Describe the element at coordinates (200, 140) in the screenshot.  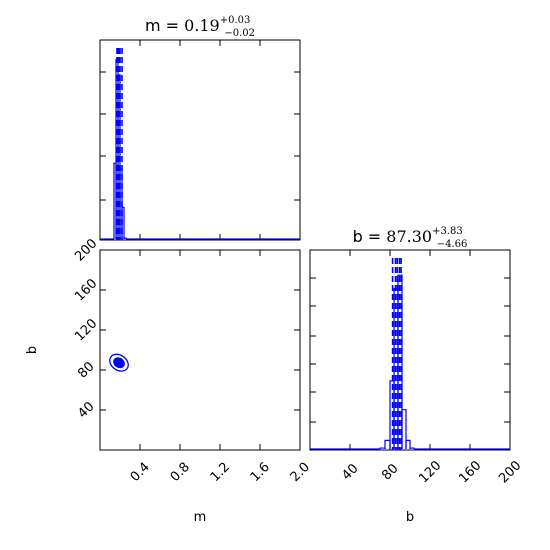
I see `m-histogram-frame` at that location.